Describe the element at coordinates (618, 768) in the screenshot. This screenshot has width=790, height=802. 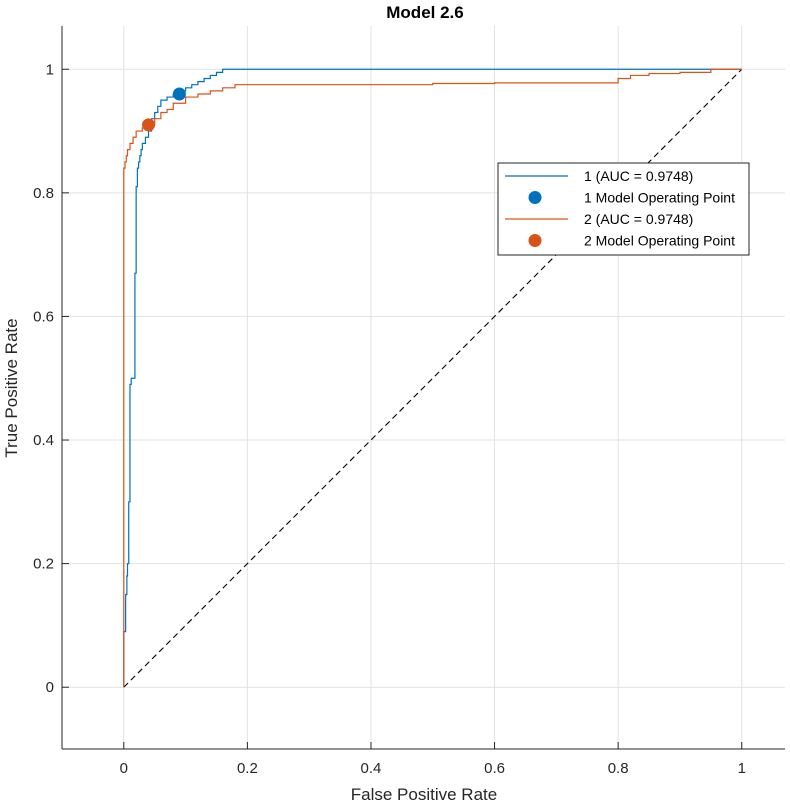
I see `x-tick-label-4: 0.8` at that location.